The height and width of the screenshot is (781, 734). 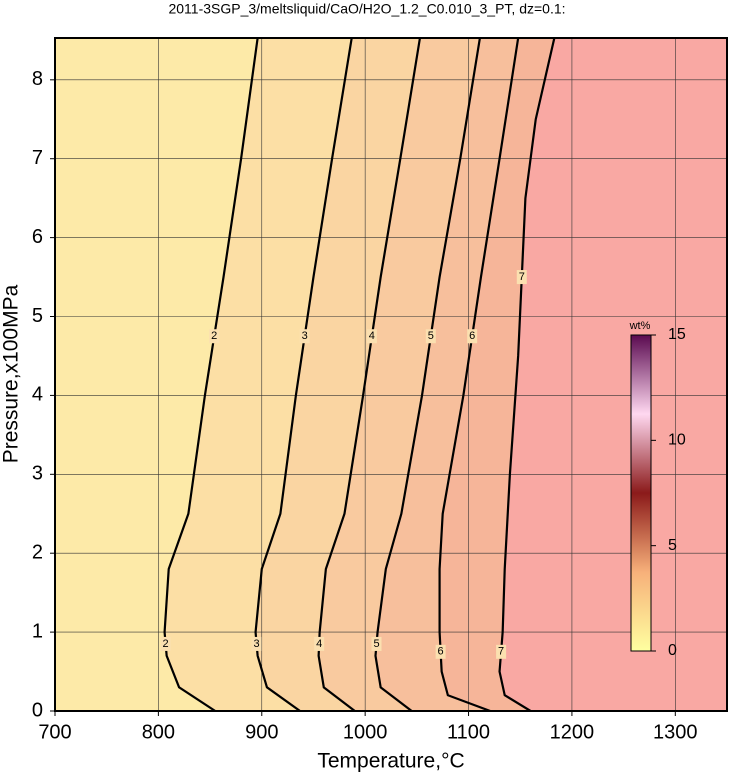 I want to click on colorbar-tick-label: 10, so click(x=677, y=440).